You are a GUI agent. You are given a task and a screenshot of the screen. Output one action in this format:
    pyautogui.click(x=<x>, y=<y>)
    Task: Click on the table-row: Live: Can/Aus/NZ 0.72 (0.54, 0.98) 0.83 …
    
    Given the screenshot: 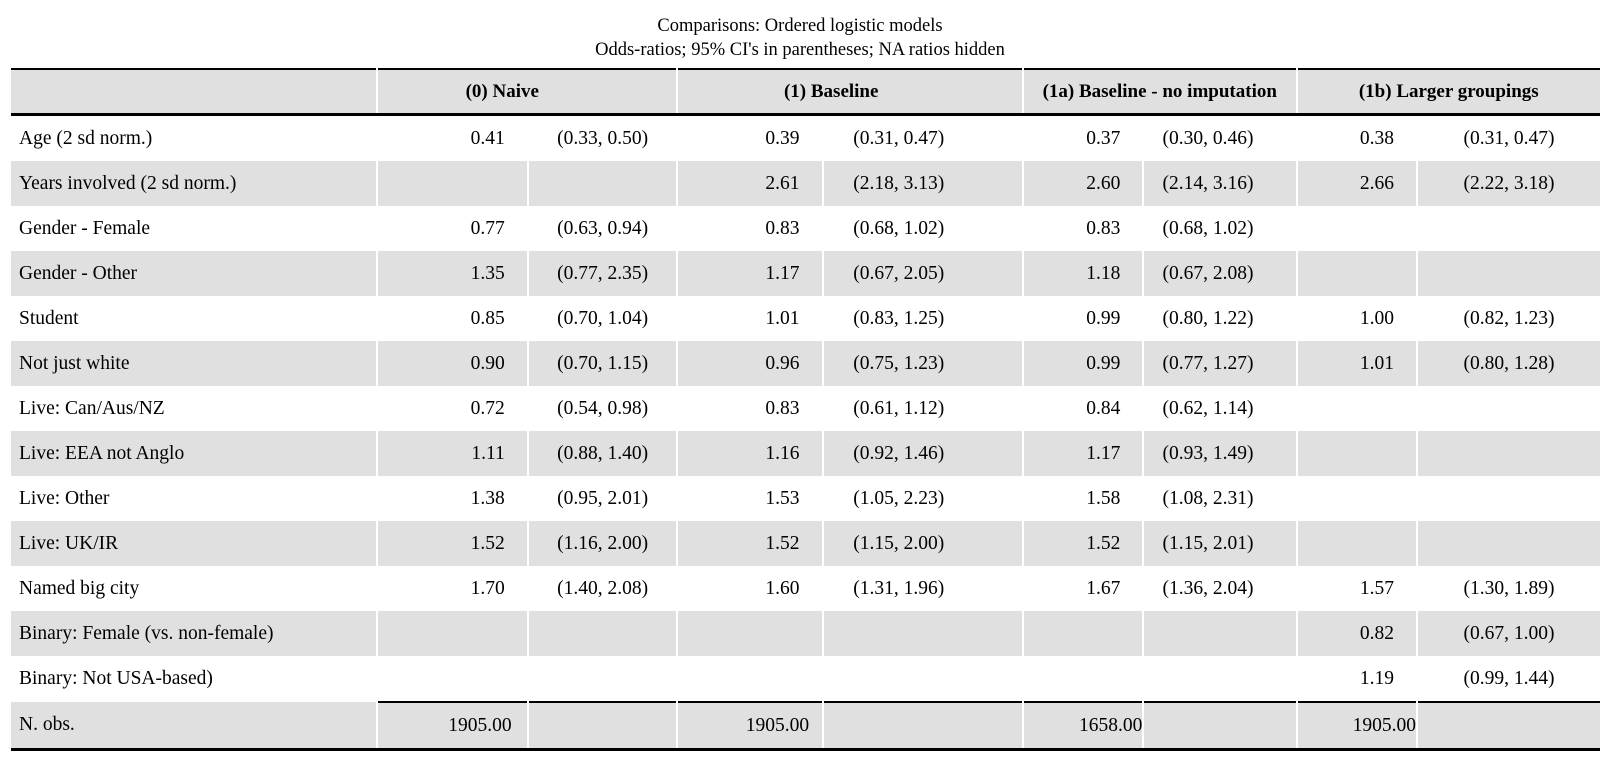 What is the action you would take?
    pyautogui.click(x=805, y=408)
    